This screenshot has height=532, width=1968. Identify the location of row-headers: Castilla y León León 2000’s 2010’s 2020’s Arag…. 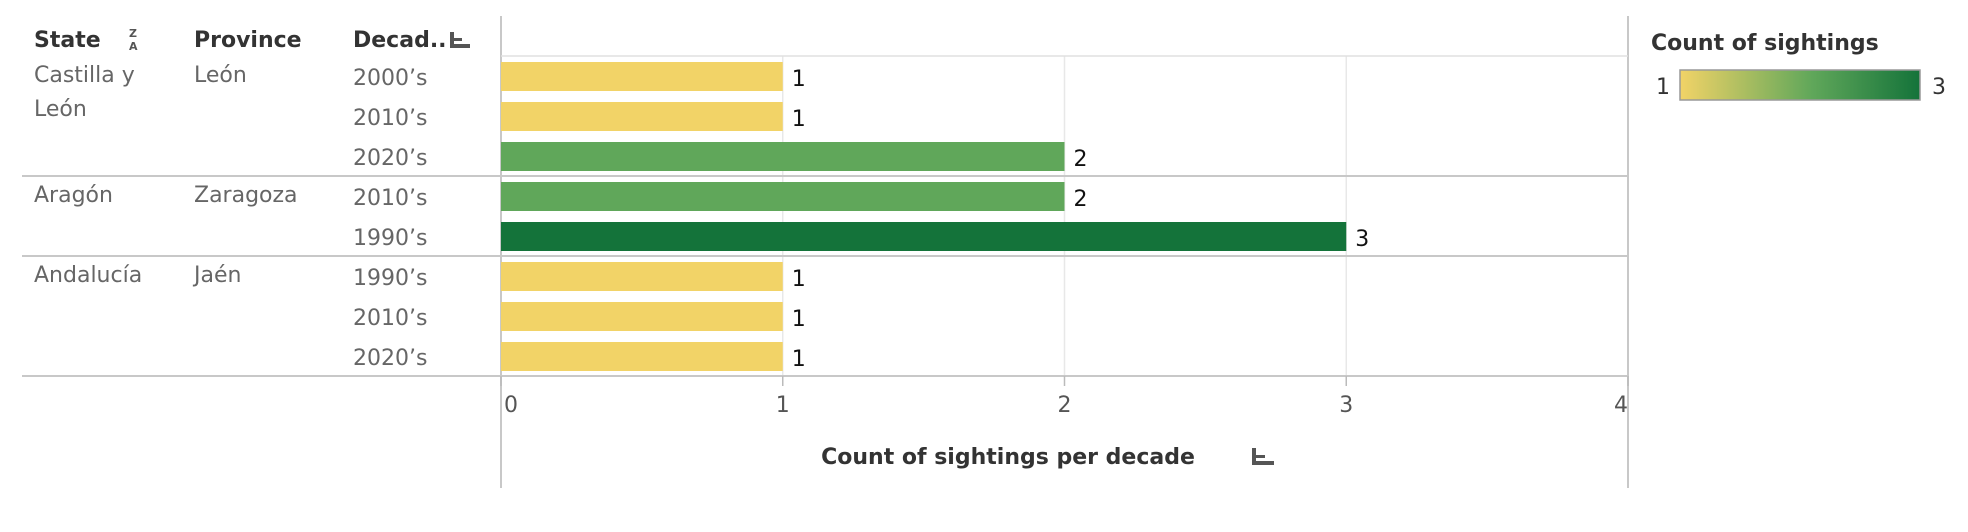
(230, 217).